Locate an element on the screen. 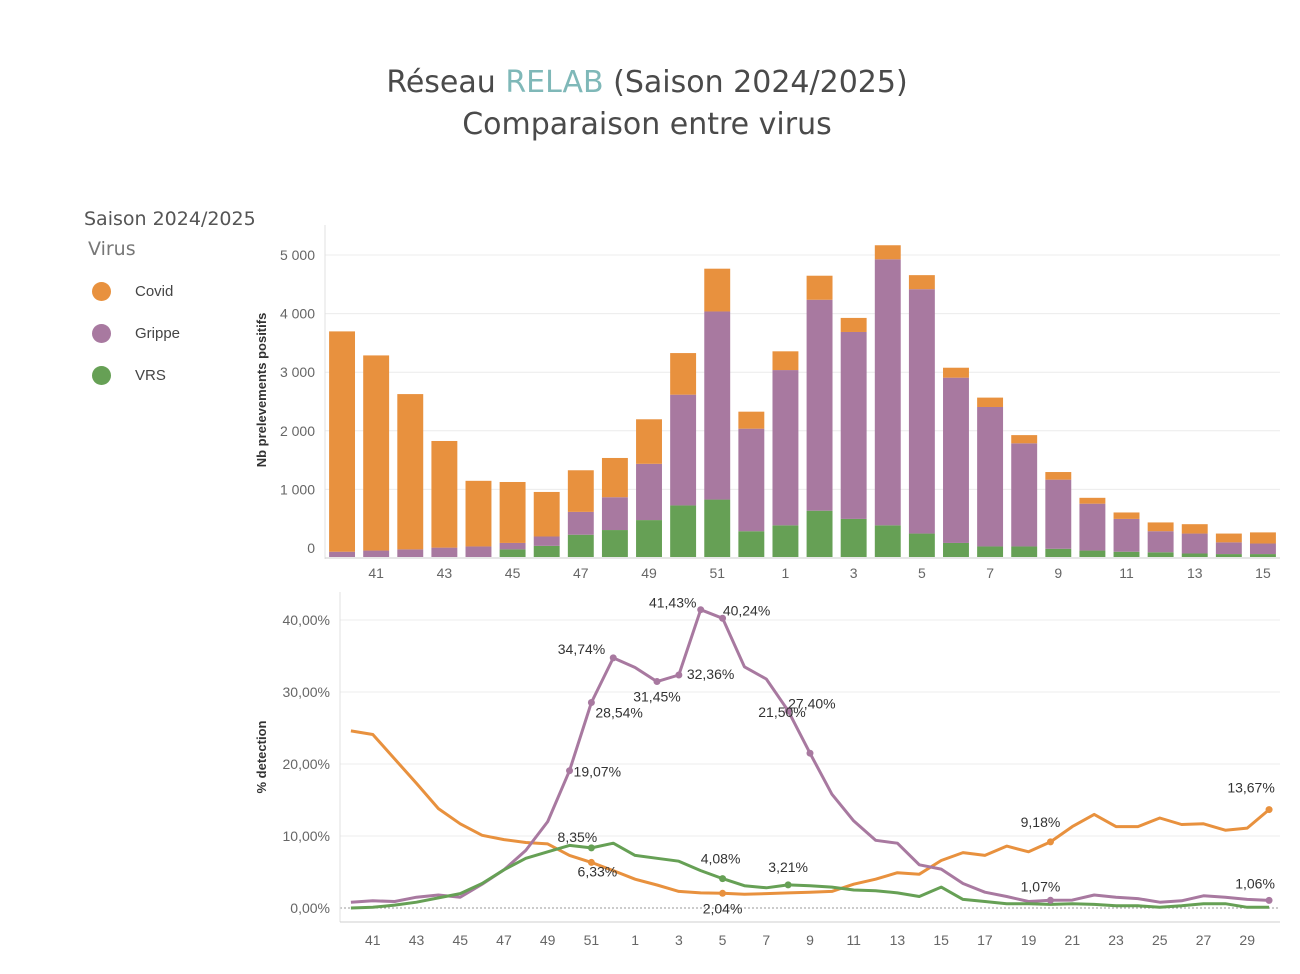  line-x-tick-label: 47 is located at coordinates (504, 940).